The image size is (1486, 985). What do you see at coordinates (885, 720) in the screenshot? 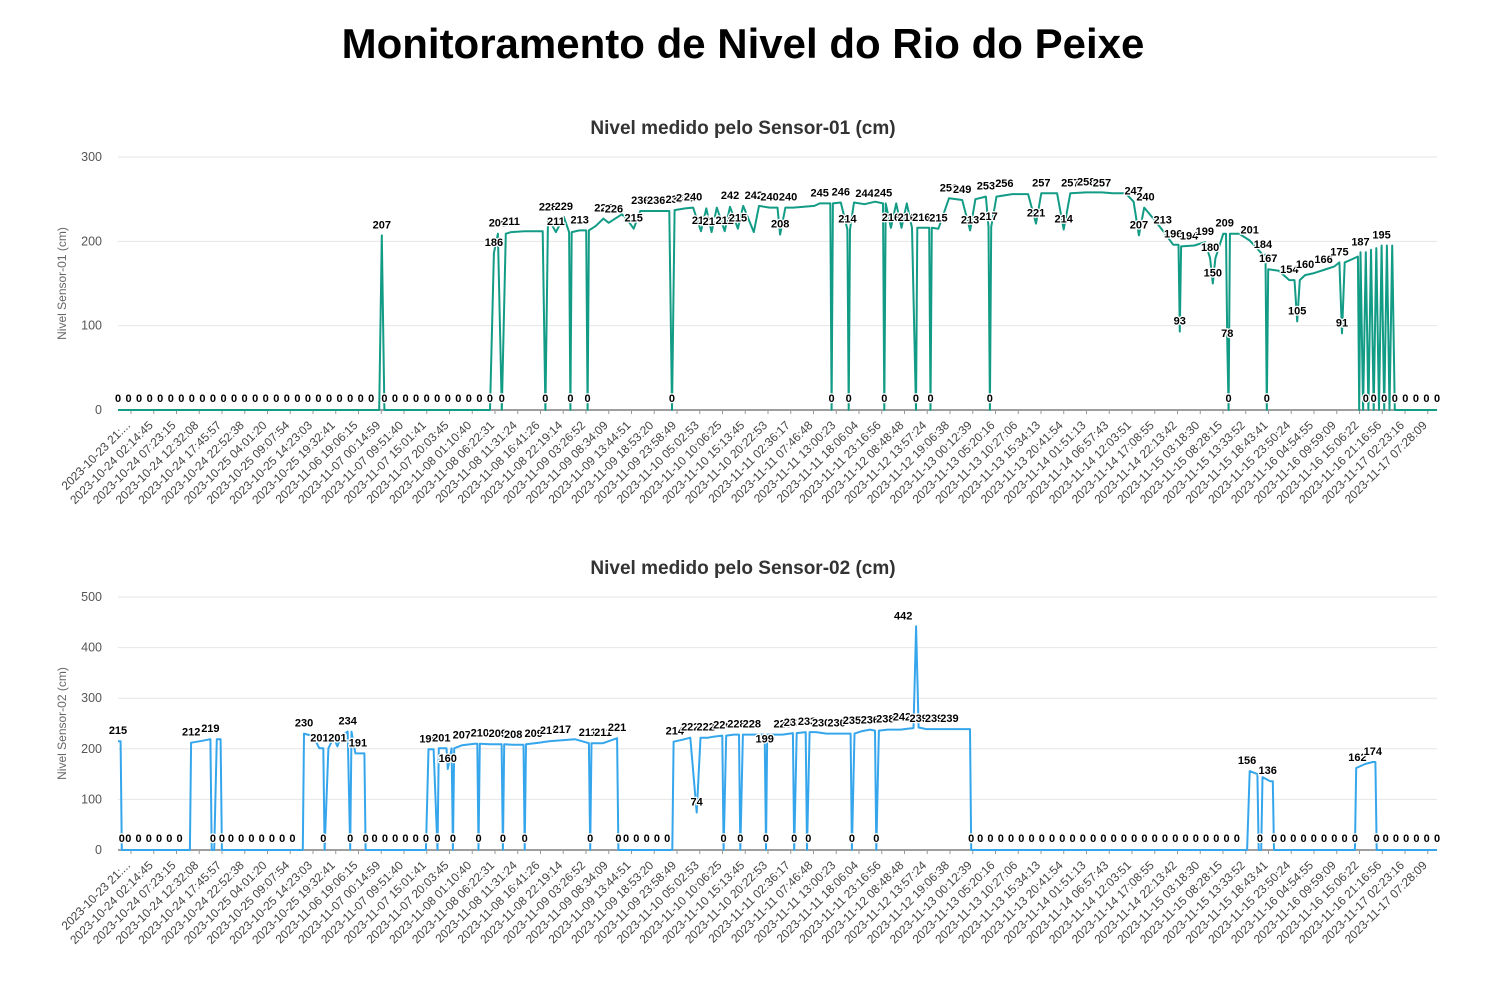
I see `data-label: 238` at bounding box center [885, 720].